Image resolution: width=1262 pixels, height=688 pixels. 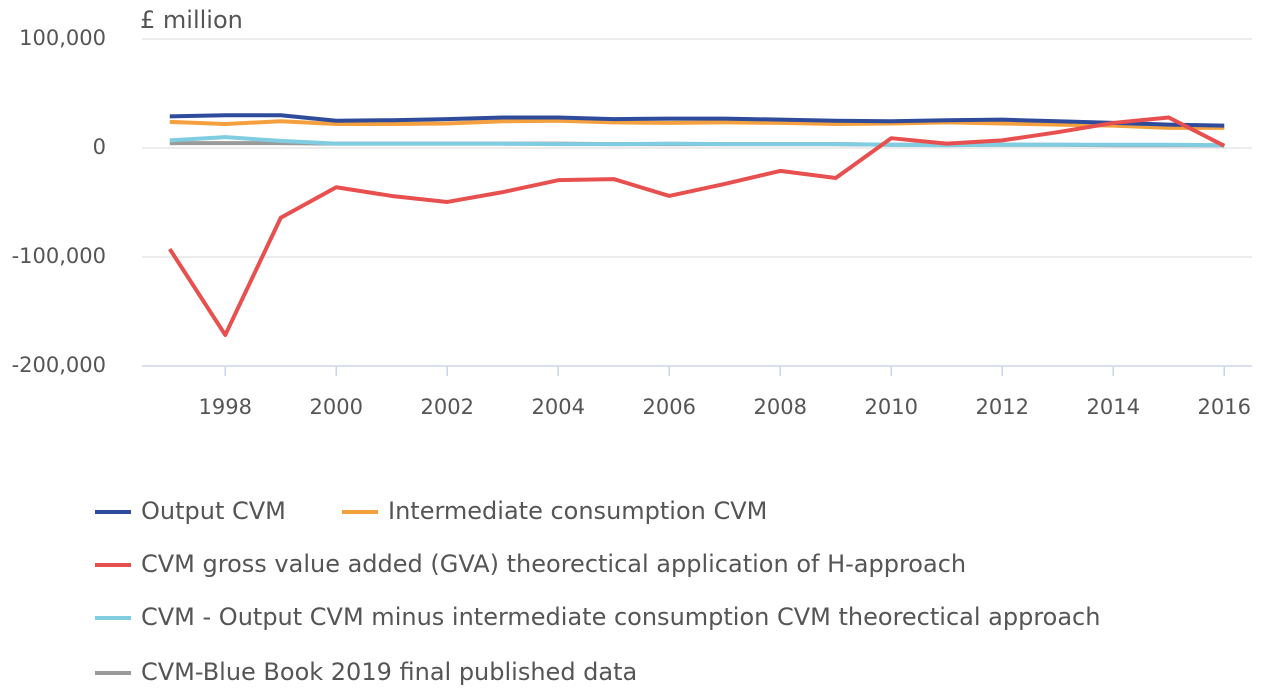 I want to click on x-tick-label: 2002, so click(x=447, y=407).